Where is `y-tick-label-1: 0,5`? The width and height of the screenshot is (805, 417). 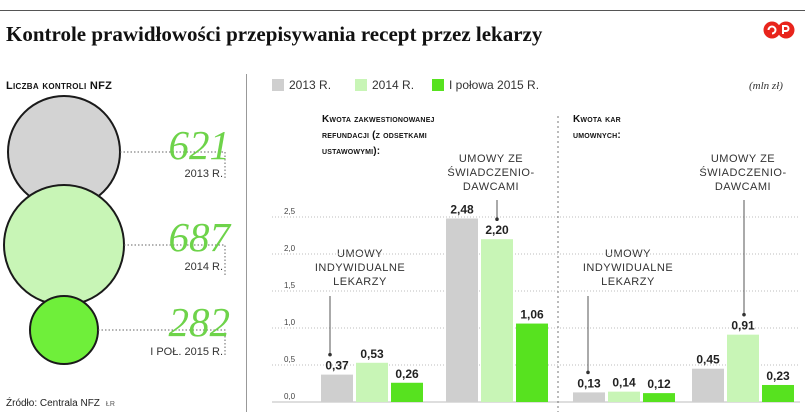
y-tick-label-1: 0,5 is located at coordinates (290, 359).